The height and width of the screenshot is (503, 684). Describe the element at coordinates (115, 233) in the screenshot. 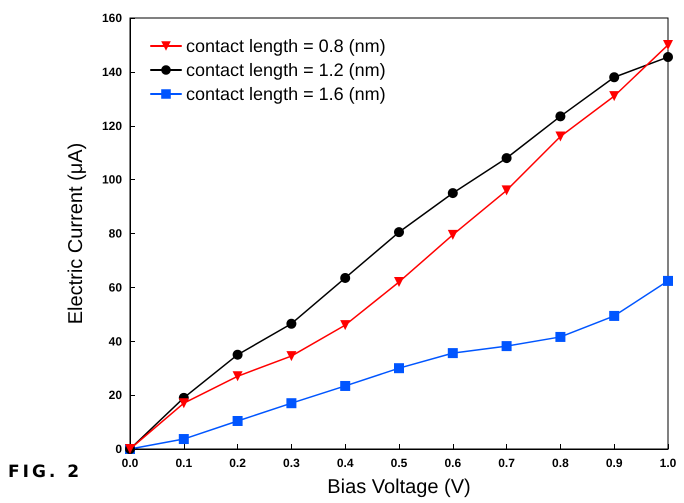

I see `y-tick-label: 80` at that location.